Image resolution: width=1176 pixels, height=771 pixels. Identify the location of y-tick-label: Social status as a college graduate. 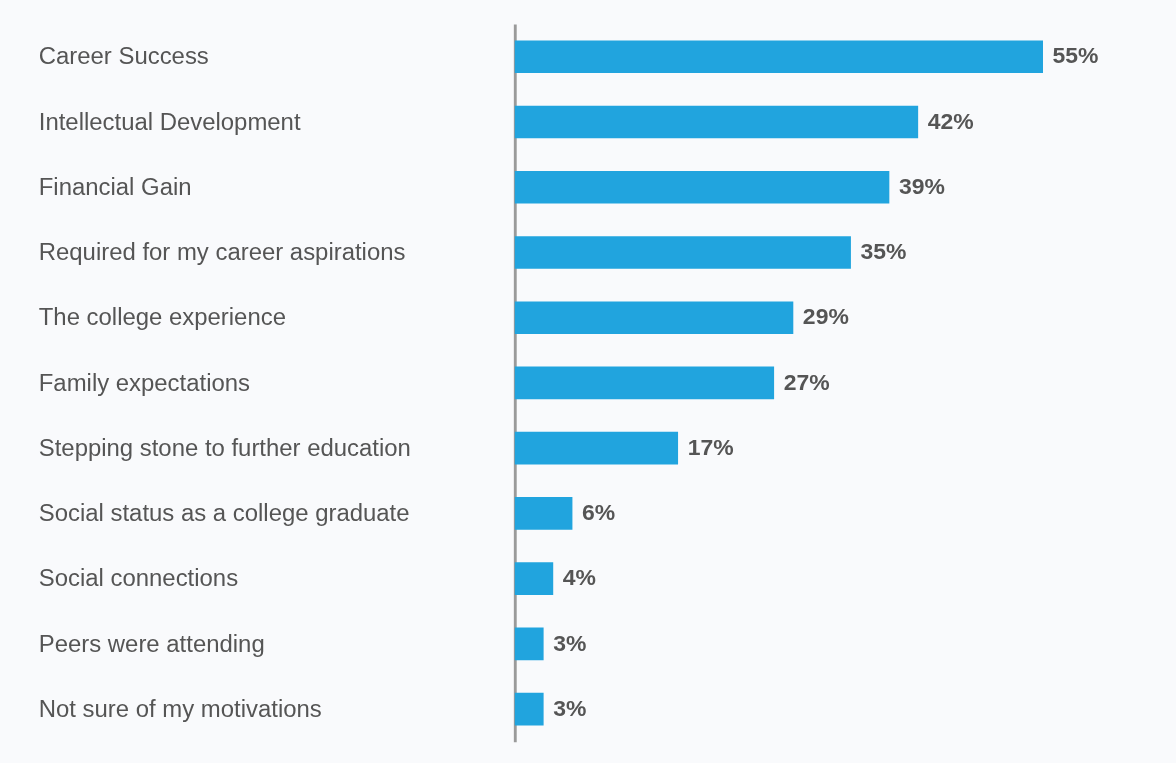
(224, 513).